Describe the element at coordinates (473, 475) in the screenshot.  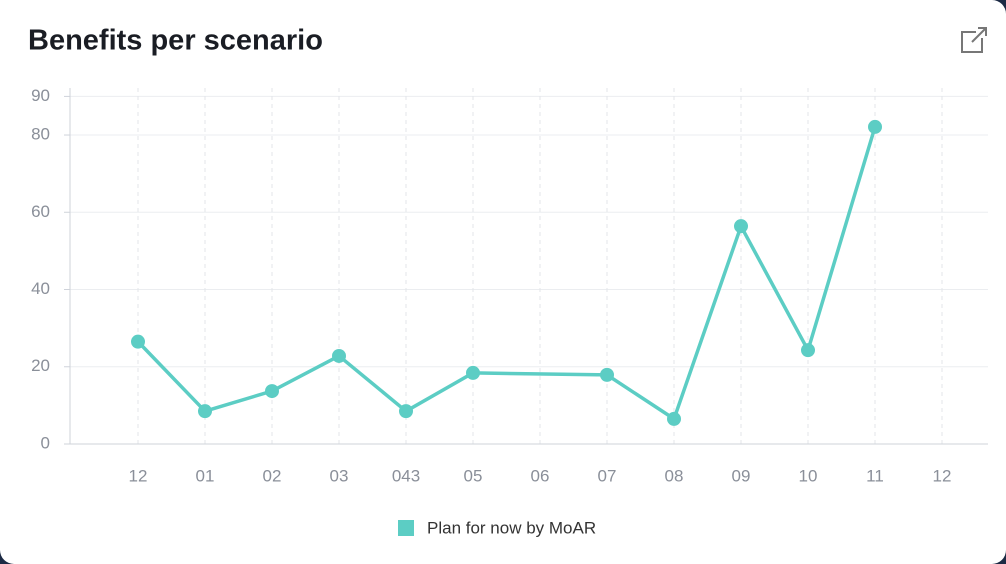
I see `x-tick-label: 05` at that location.